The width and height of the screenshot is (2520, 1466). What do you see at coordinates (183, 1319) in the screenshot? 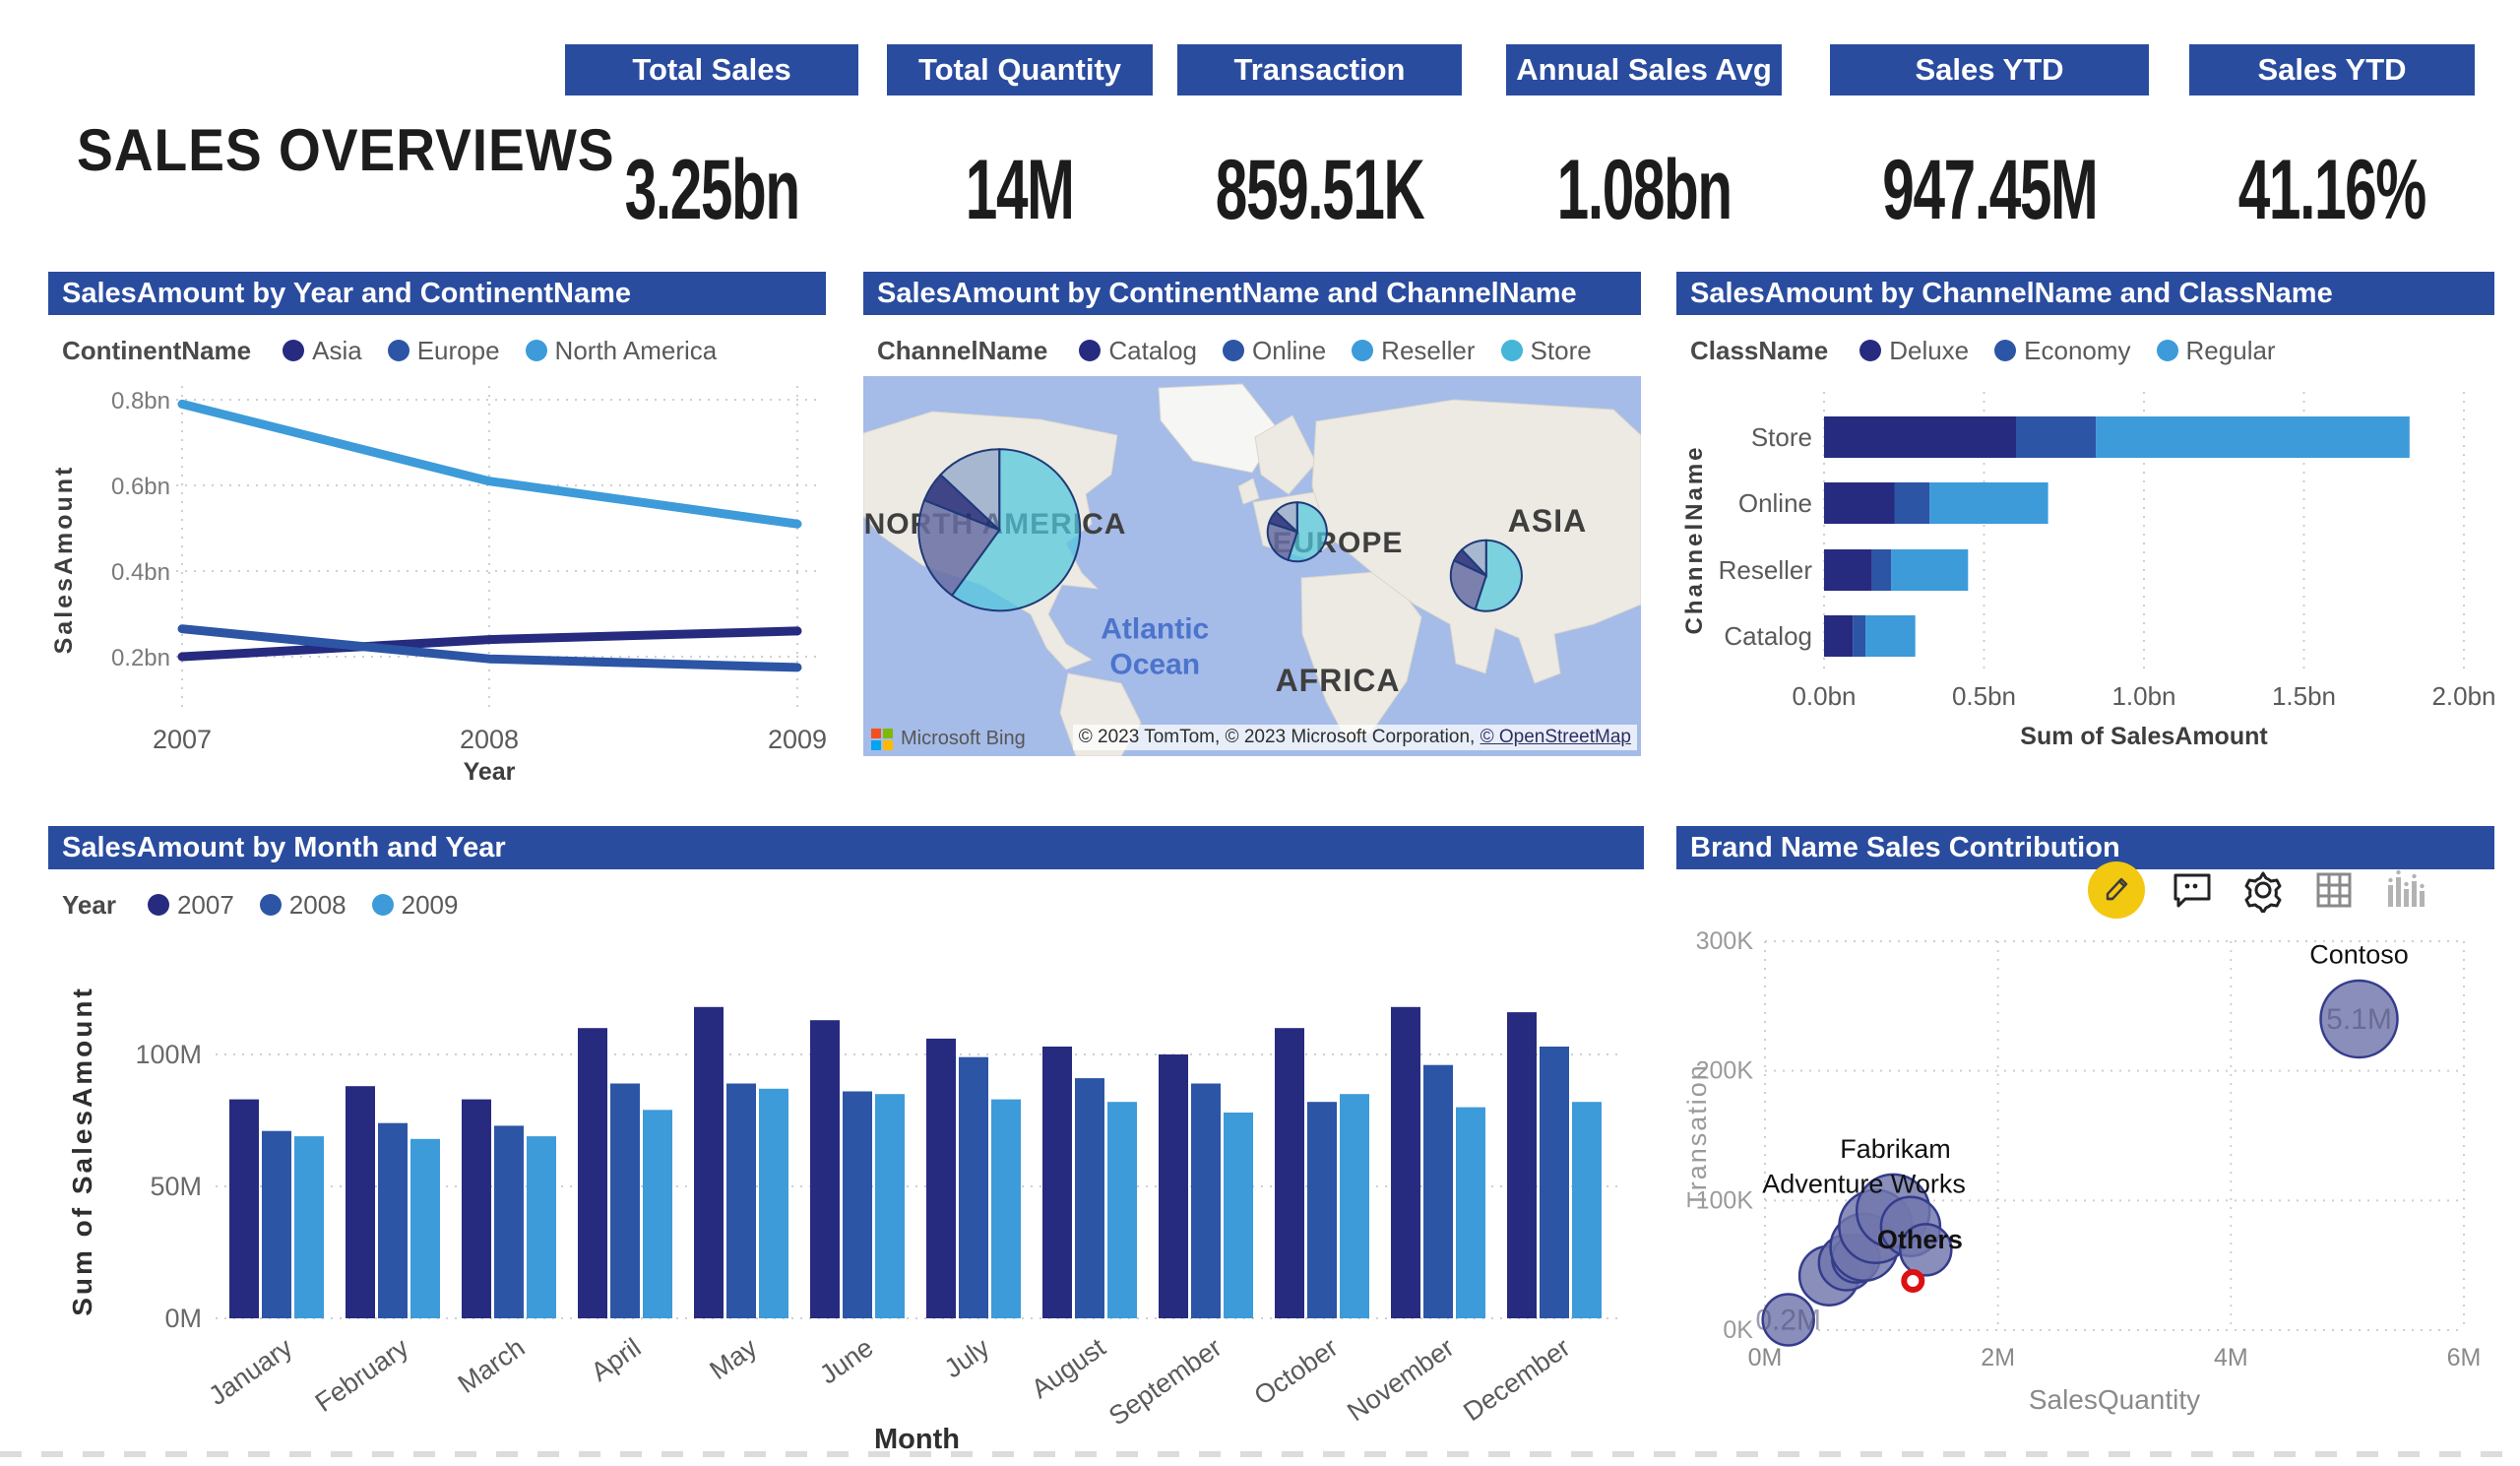
I see `svg-text: 0M` at bounding box center [183, 1319].